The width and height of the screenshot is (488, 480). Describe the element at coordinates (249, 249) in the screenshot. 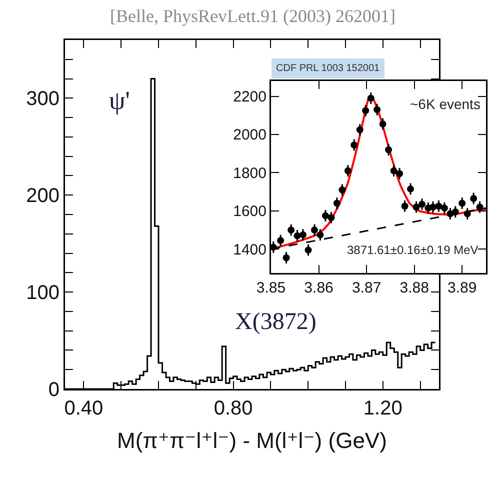

I see `y-tick-label: 1400` at that location.